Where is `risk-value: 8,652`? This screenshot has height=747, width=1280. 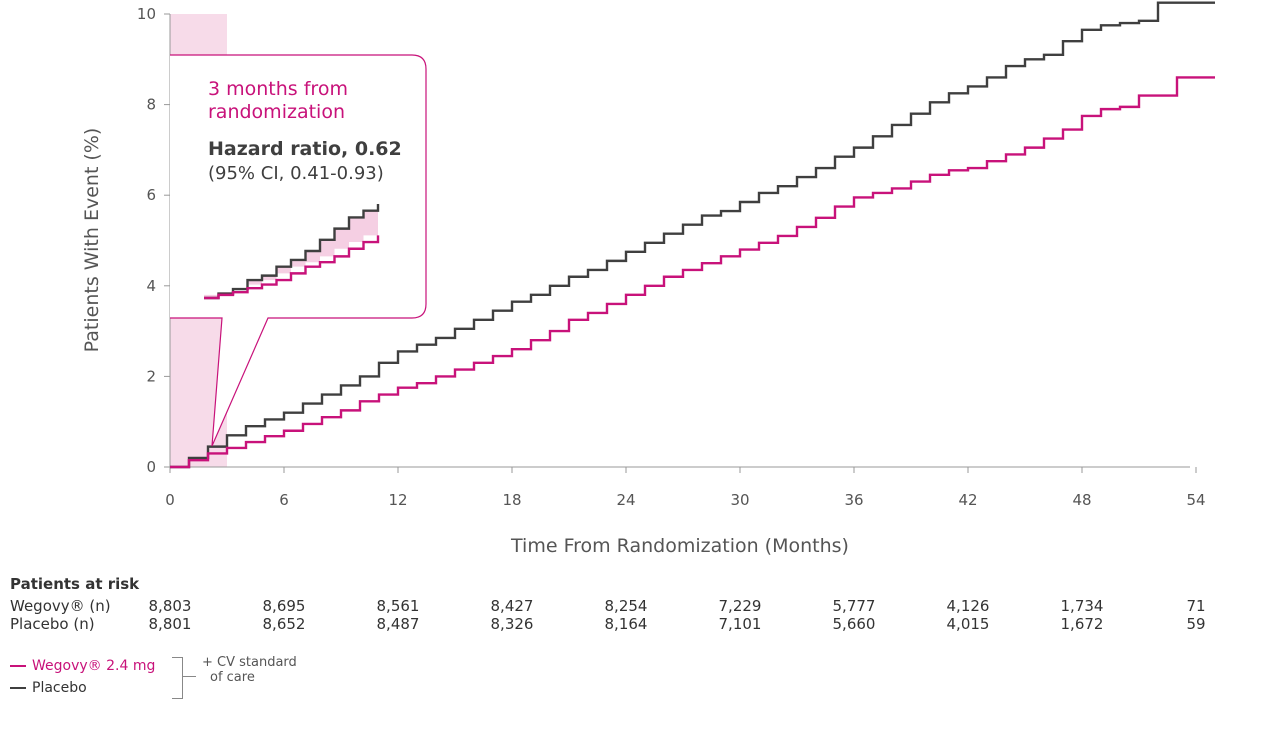 risk-value: 8,652 is located at coordinates (284, 624).